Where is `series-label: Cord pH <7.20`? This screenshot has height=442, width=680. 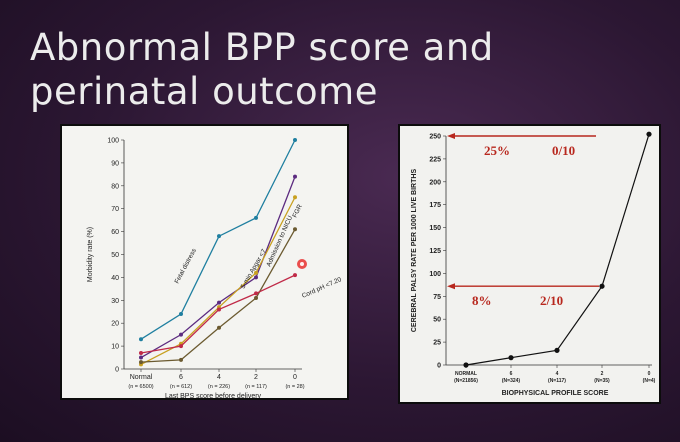 series-label: Cord pH <7.20 is located at coordinates (322, 288).